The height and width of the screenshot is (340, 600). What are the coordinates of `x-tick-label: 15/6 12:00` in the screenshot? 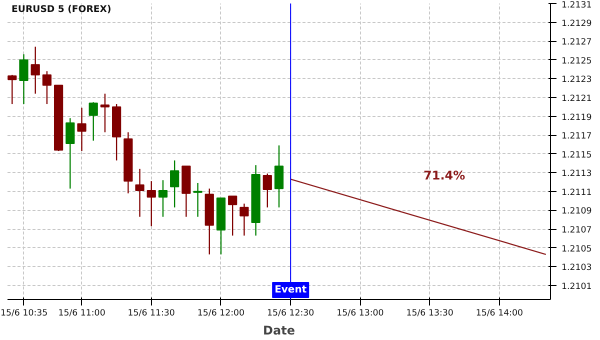 It's located at (221, 313).